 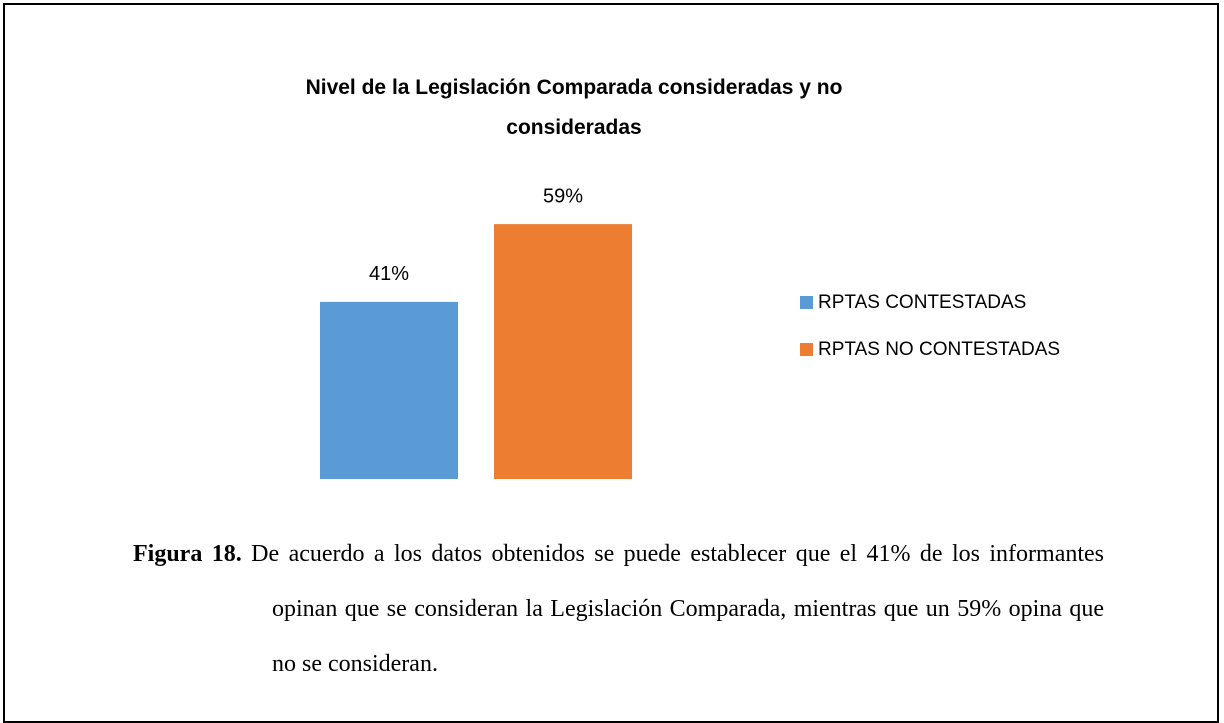 What do you see at coordinates (389, 274) in the screenshot?
I see `data-label: 41%` at bounding box center [389, 274].